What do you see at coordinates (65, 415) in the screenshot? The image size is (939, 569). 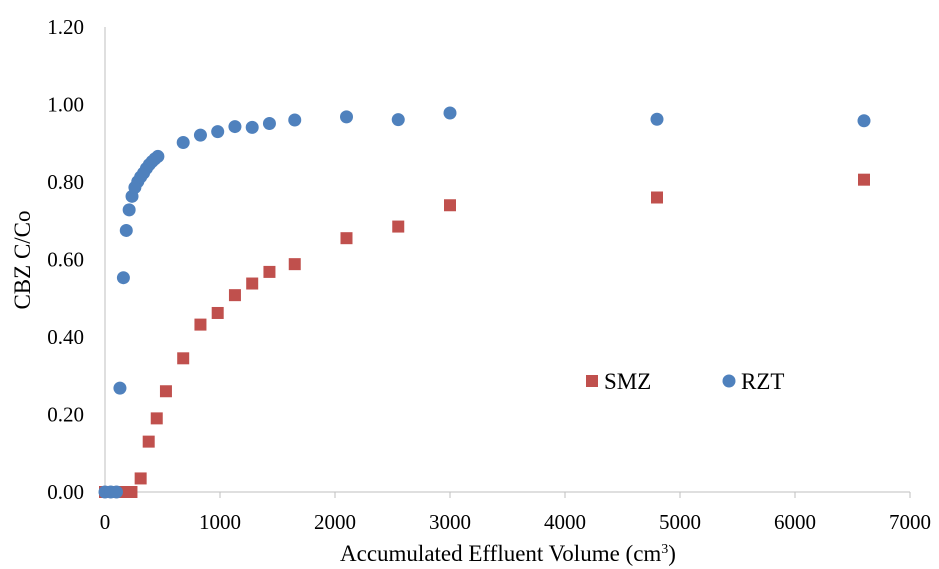 I see `y-tick-label: 0.20` at bounding box center [65, 415].